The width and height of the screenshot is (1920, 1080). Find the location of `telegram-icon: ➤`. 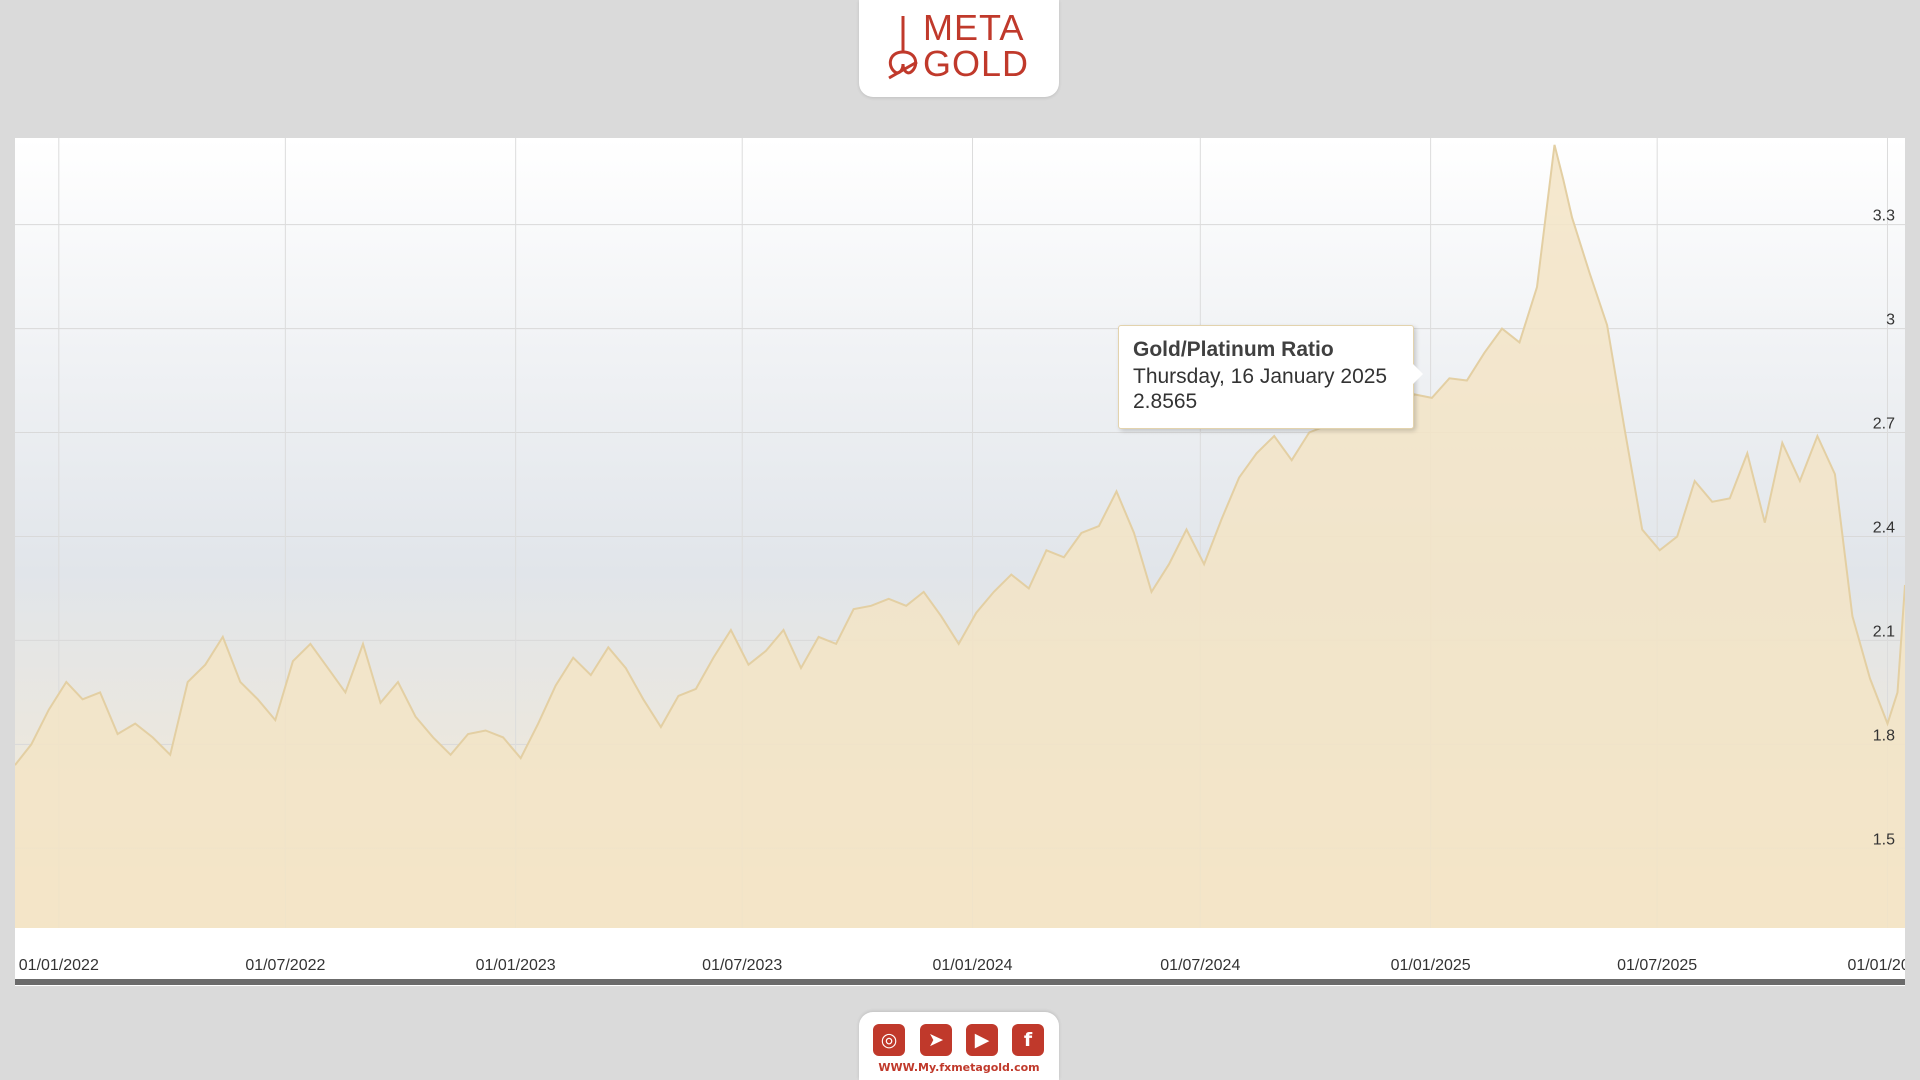

telegram-icon: ➤ is located at coordinates (936, 1040).